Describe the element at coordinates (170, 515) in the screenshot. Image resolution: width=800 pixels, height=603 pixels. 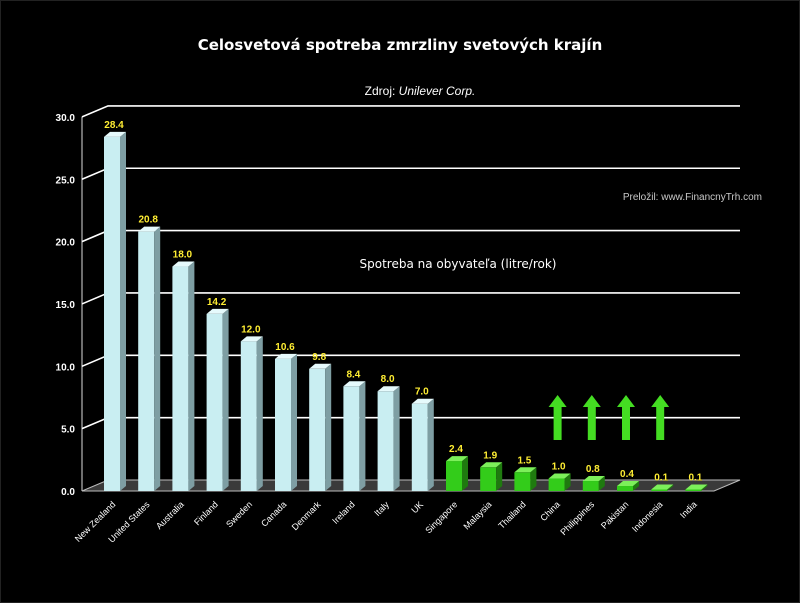
I see `category-label: Australia` at that location.